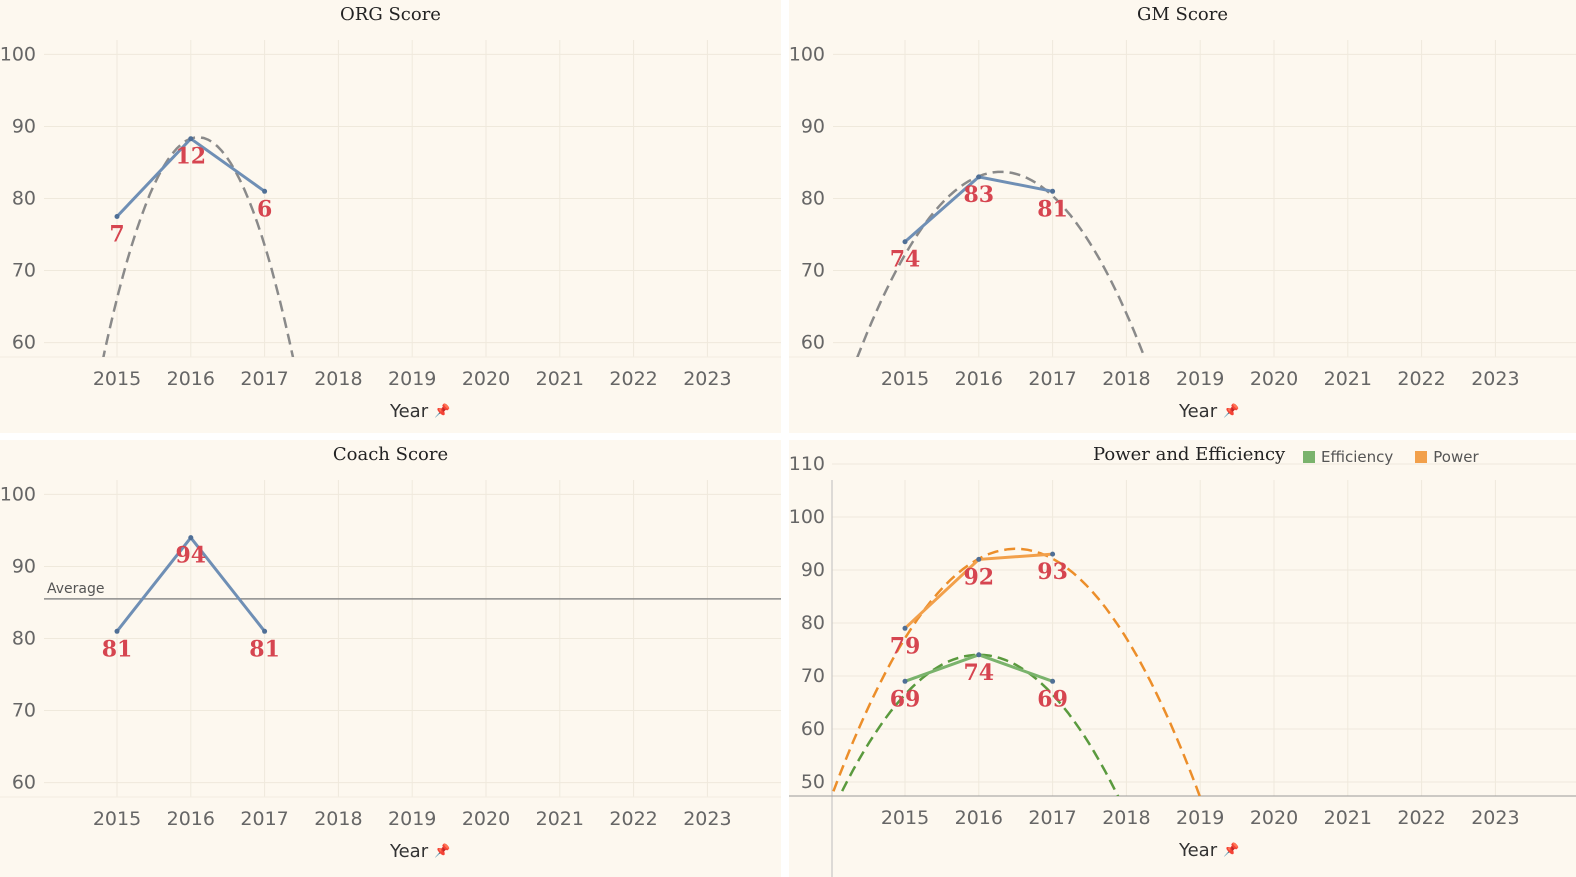 Image resolution: width=1576 pixels, height=877 pixels. I want to click on power-efficiency-title: Power and Efficiency, so click(1189, 454).